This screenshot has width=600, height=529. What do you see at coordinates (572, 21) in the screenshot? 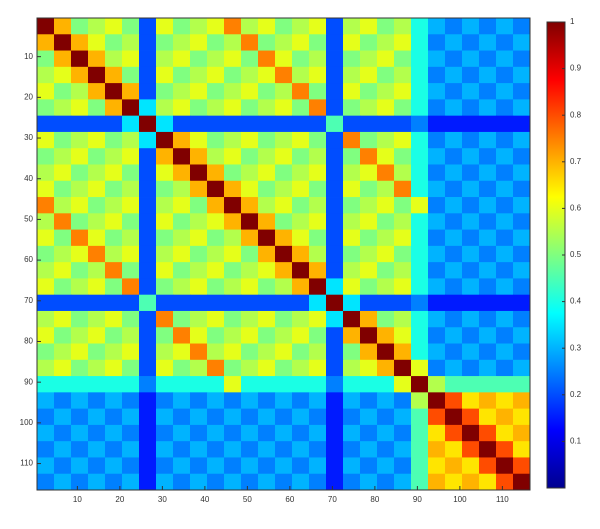
I see `colorbar-tick-label: 1` at bounding box center [572, 21].